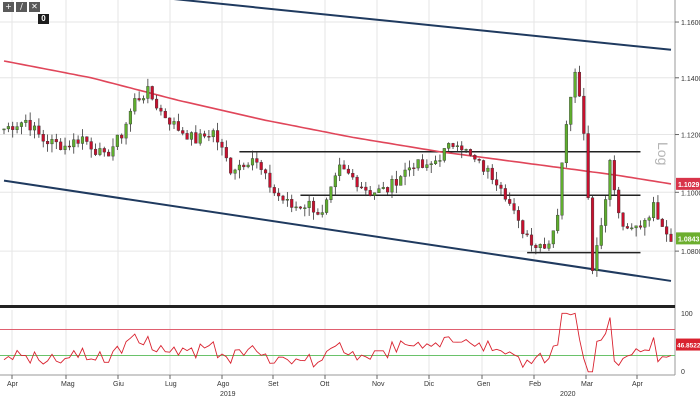 The width and height of the screenshot is (700, 400). Describe the element at coordinates (273, 384) in the screenshot. I see `x-tick-label: Set` at that location.